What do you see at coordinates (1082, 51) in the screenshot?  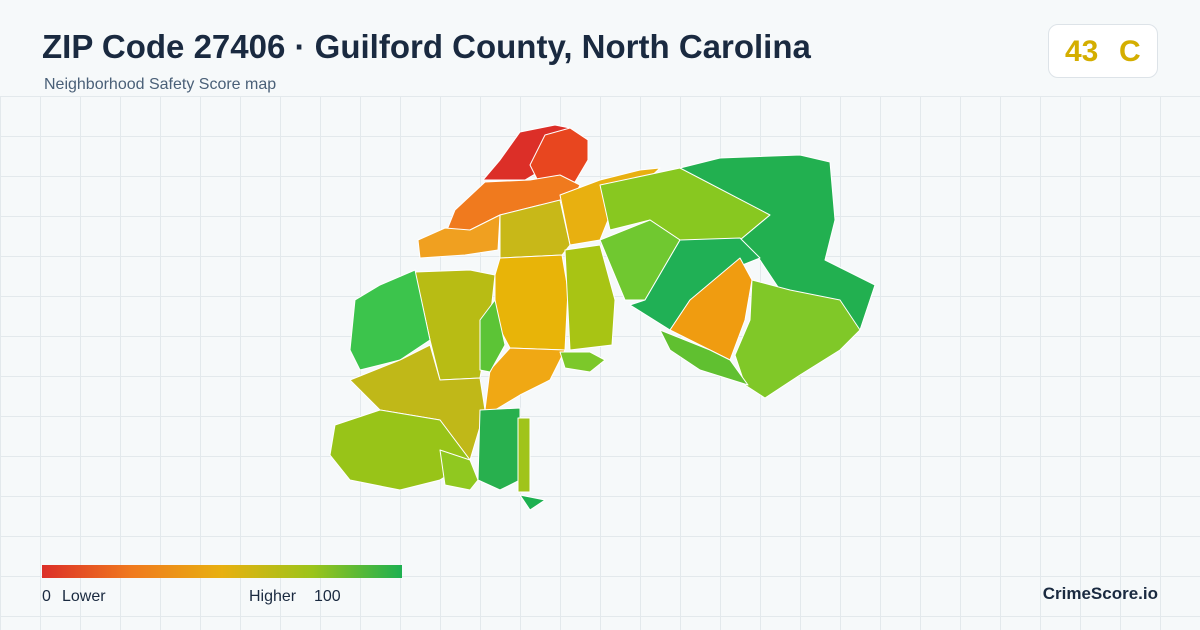 I see `score: 43` at bounding box center [1082, 51].